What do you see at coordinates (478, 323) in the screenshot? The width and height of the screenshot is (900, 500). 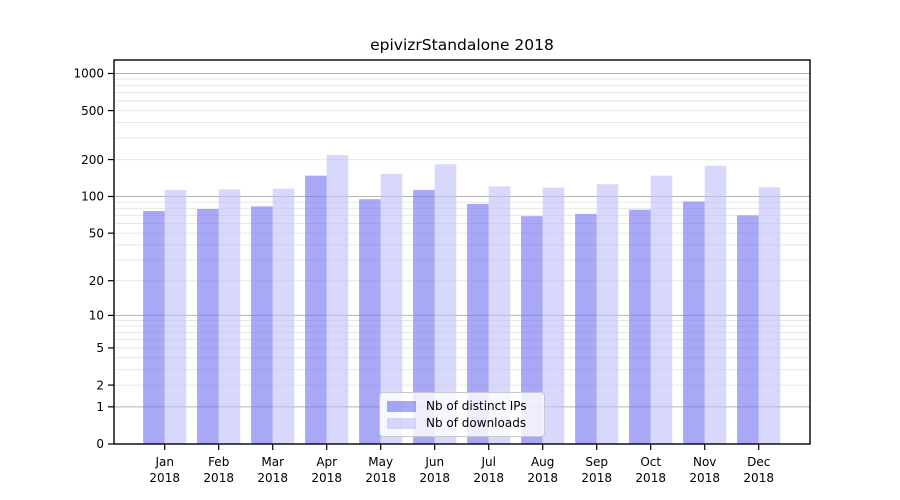 I see `bar-distinct-ips-jul` at bounding box center [478, 323].